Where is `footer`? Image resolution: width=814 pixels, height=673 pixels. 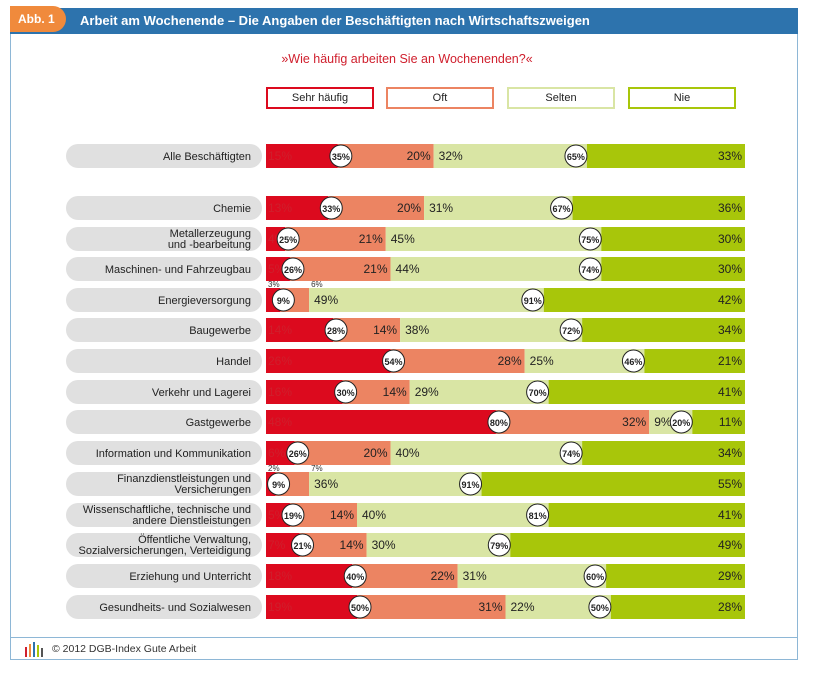
footer is located at coordinates (404, 648).